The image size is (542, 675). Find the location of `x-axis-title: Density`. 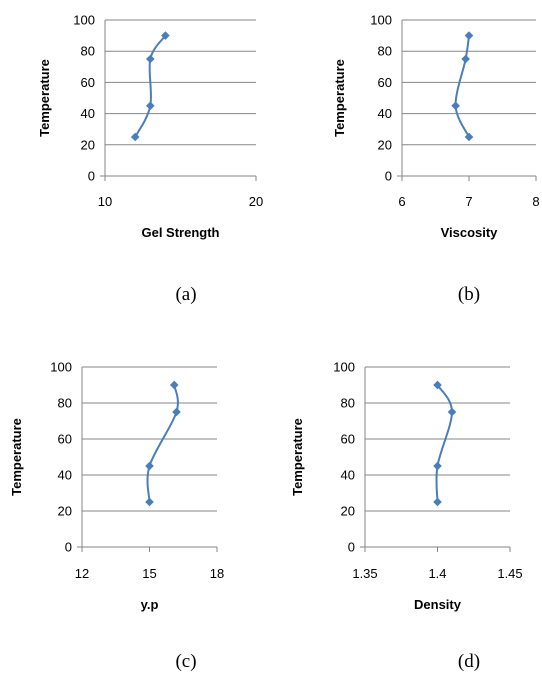

x-axis-title: Density is located at coordinates (438, 604).